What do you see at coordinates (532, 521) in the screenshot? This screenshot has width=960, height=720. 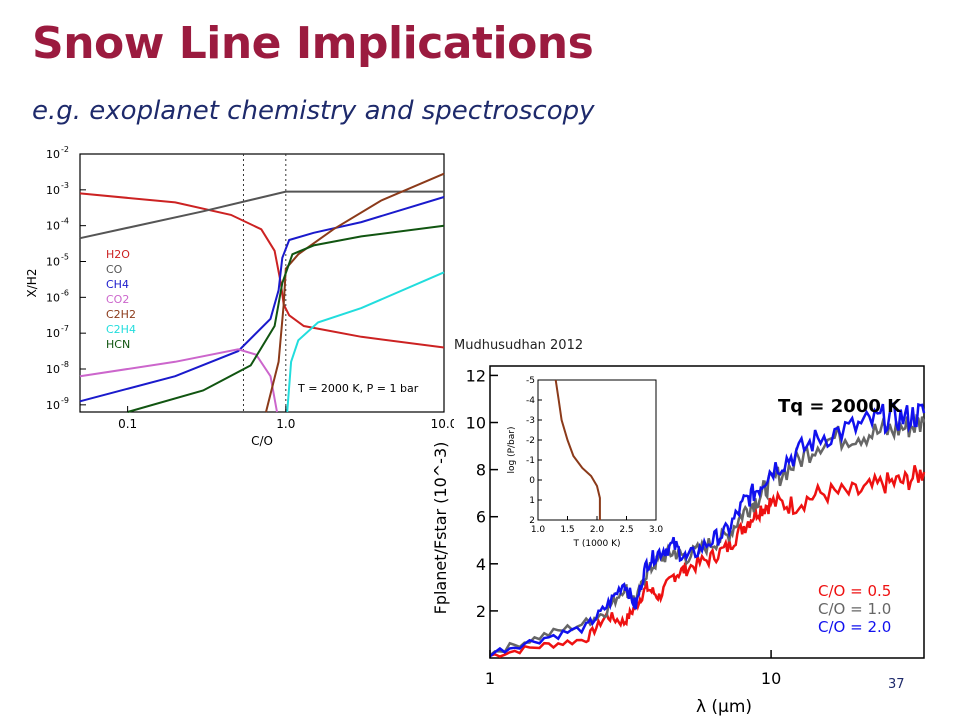 I see `inset-ytick-label: 2` at bounding box center [532, 521].